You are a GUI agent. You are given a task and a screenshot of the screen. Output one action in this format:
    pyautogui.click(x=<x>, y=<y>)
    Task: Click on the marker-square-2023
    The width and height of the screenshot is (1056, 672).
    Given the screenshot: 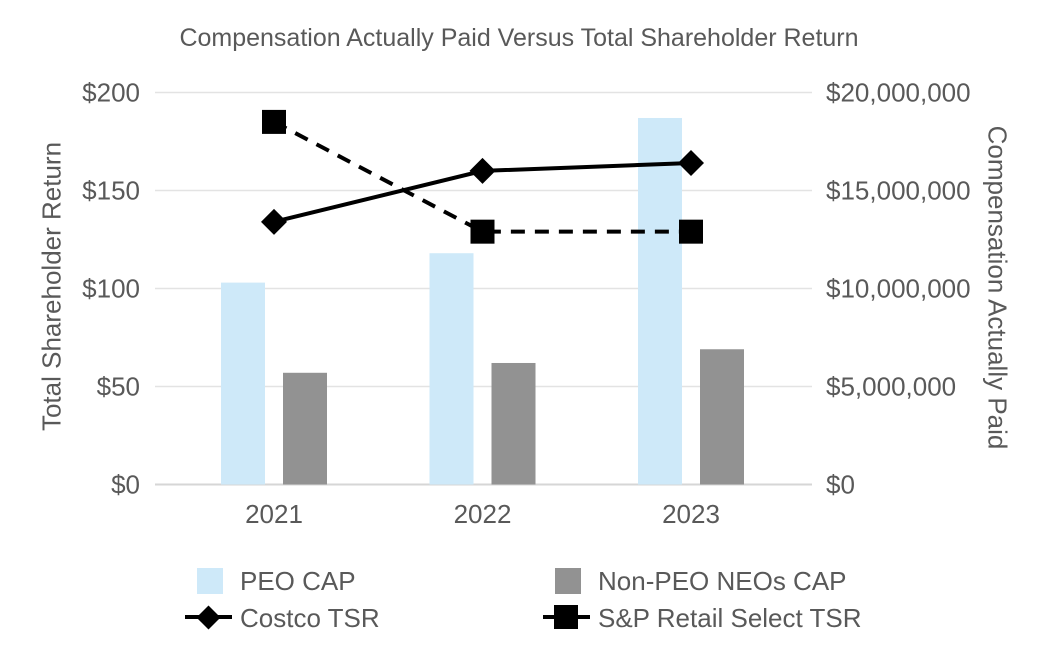 What is the action you would take?
    pyautogui.click(x=691, y=231)
    